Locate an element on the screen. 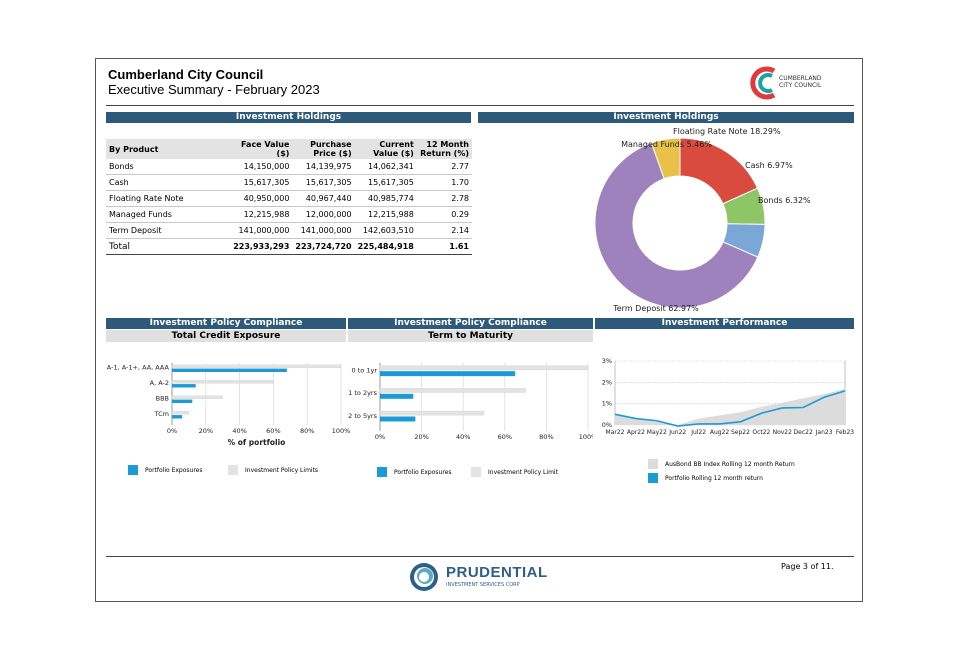  month-label: Sep22 is located at coordinates (740, 432).